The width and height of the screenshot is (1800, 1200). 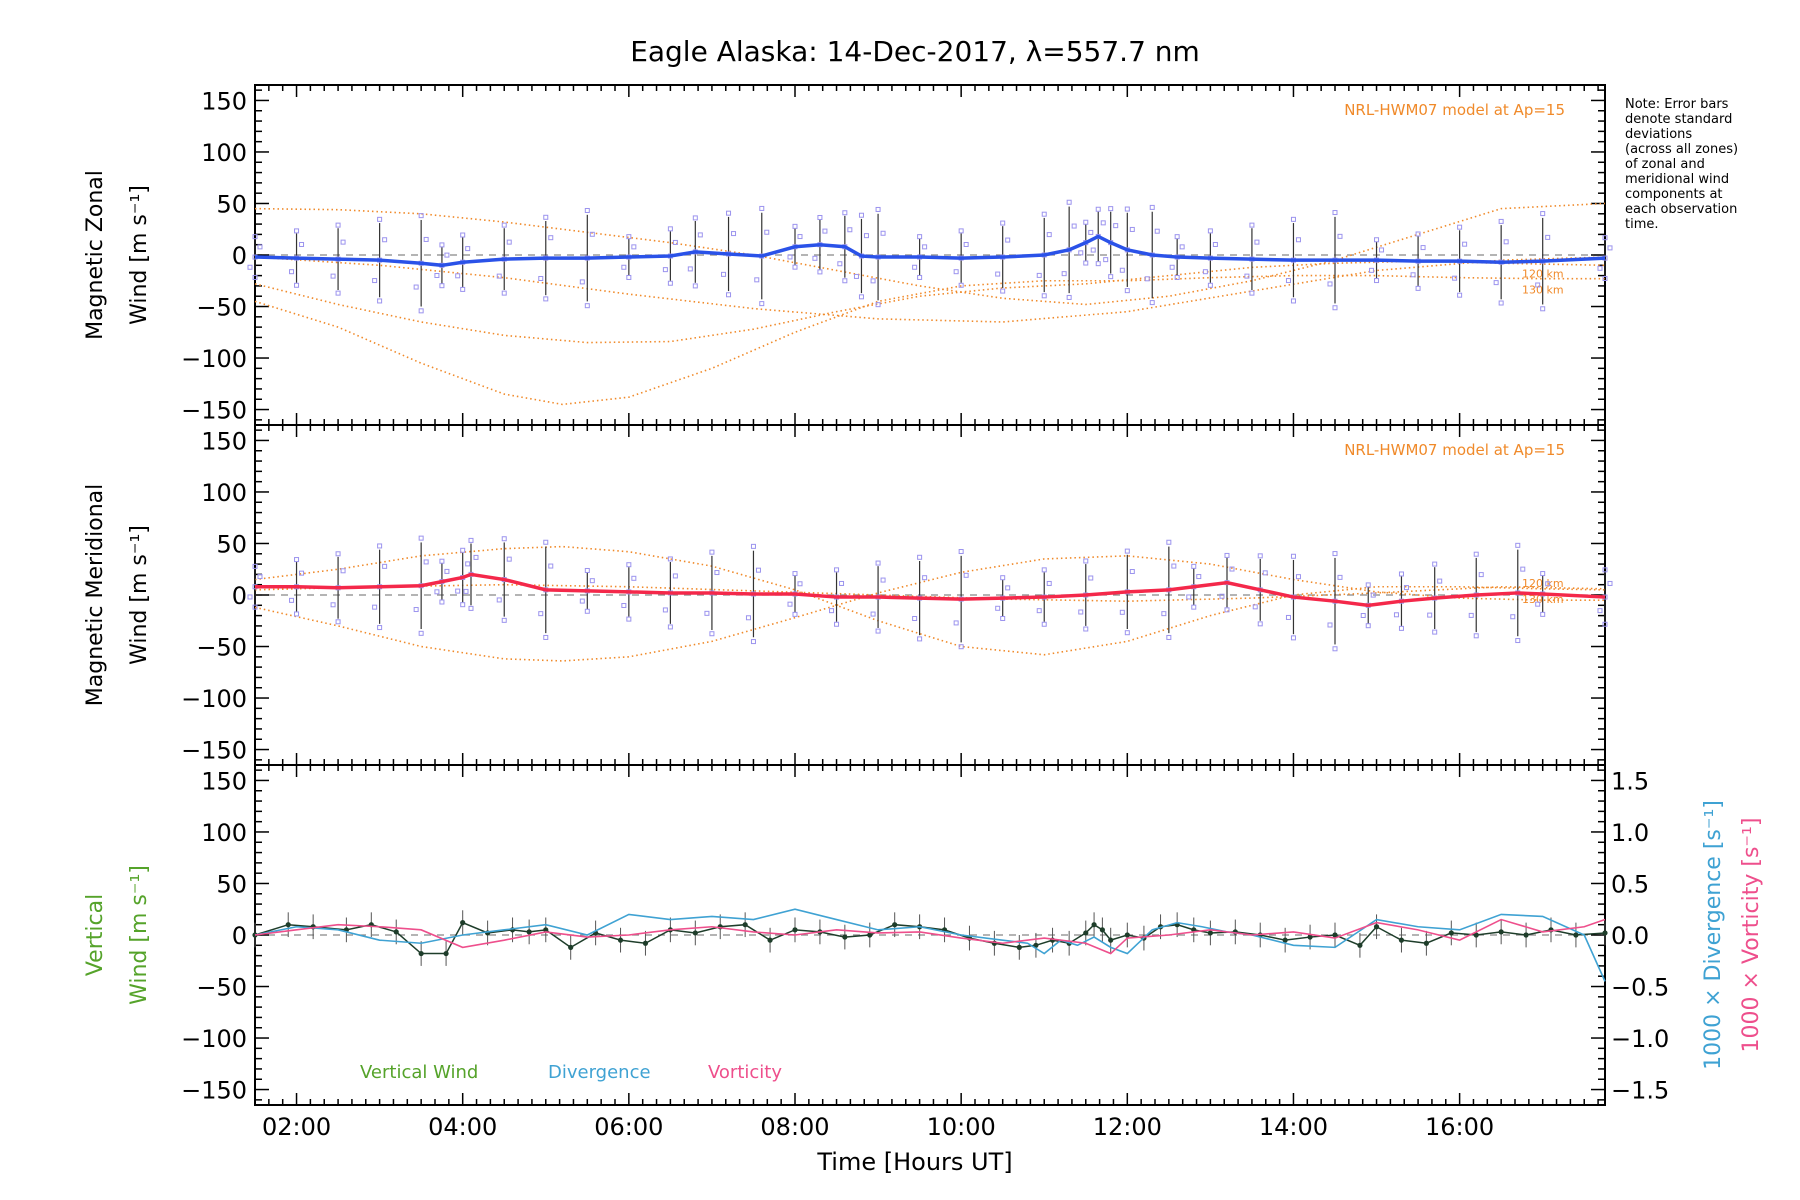 I want to click on x-tick-label: 10:00, so click(x=961, y=1127).